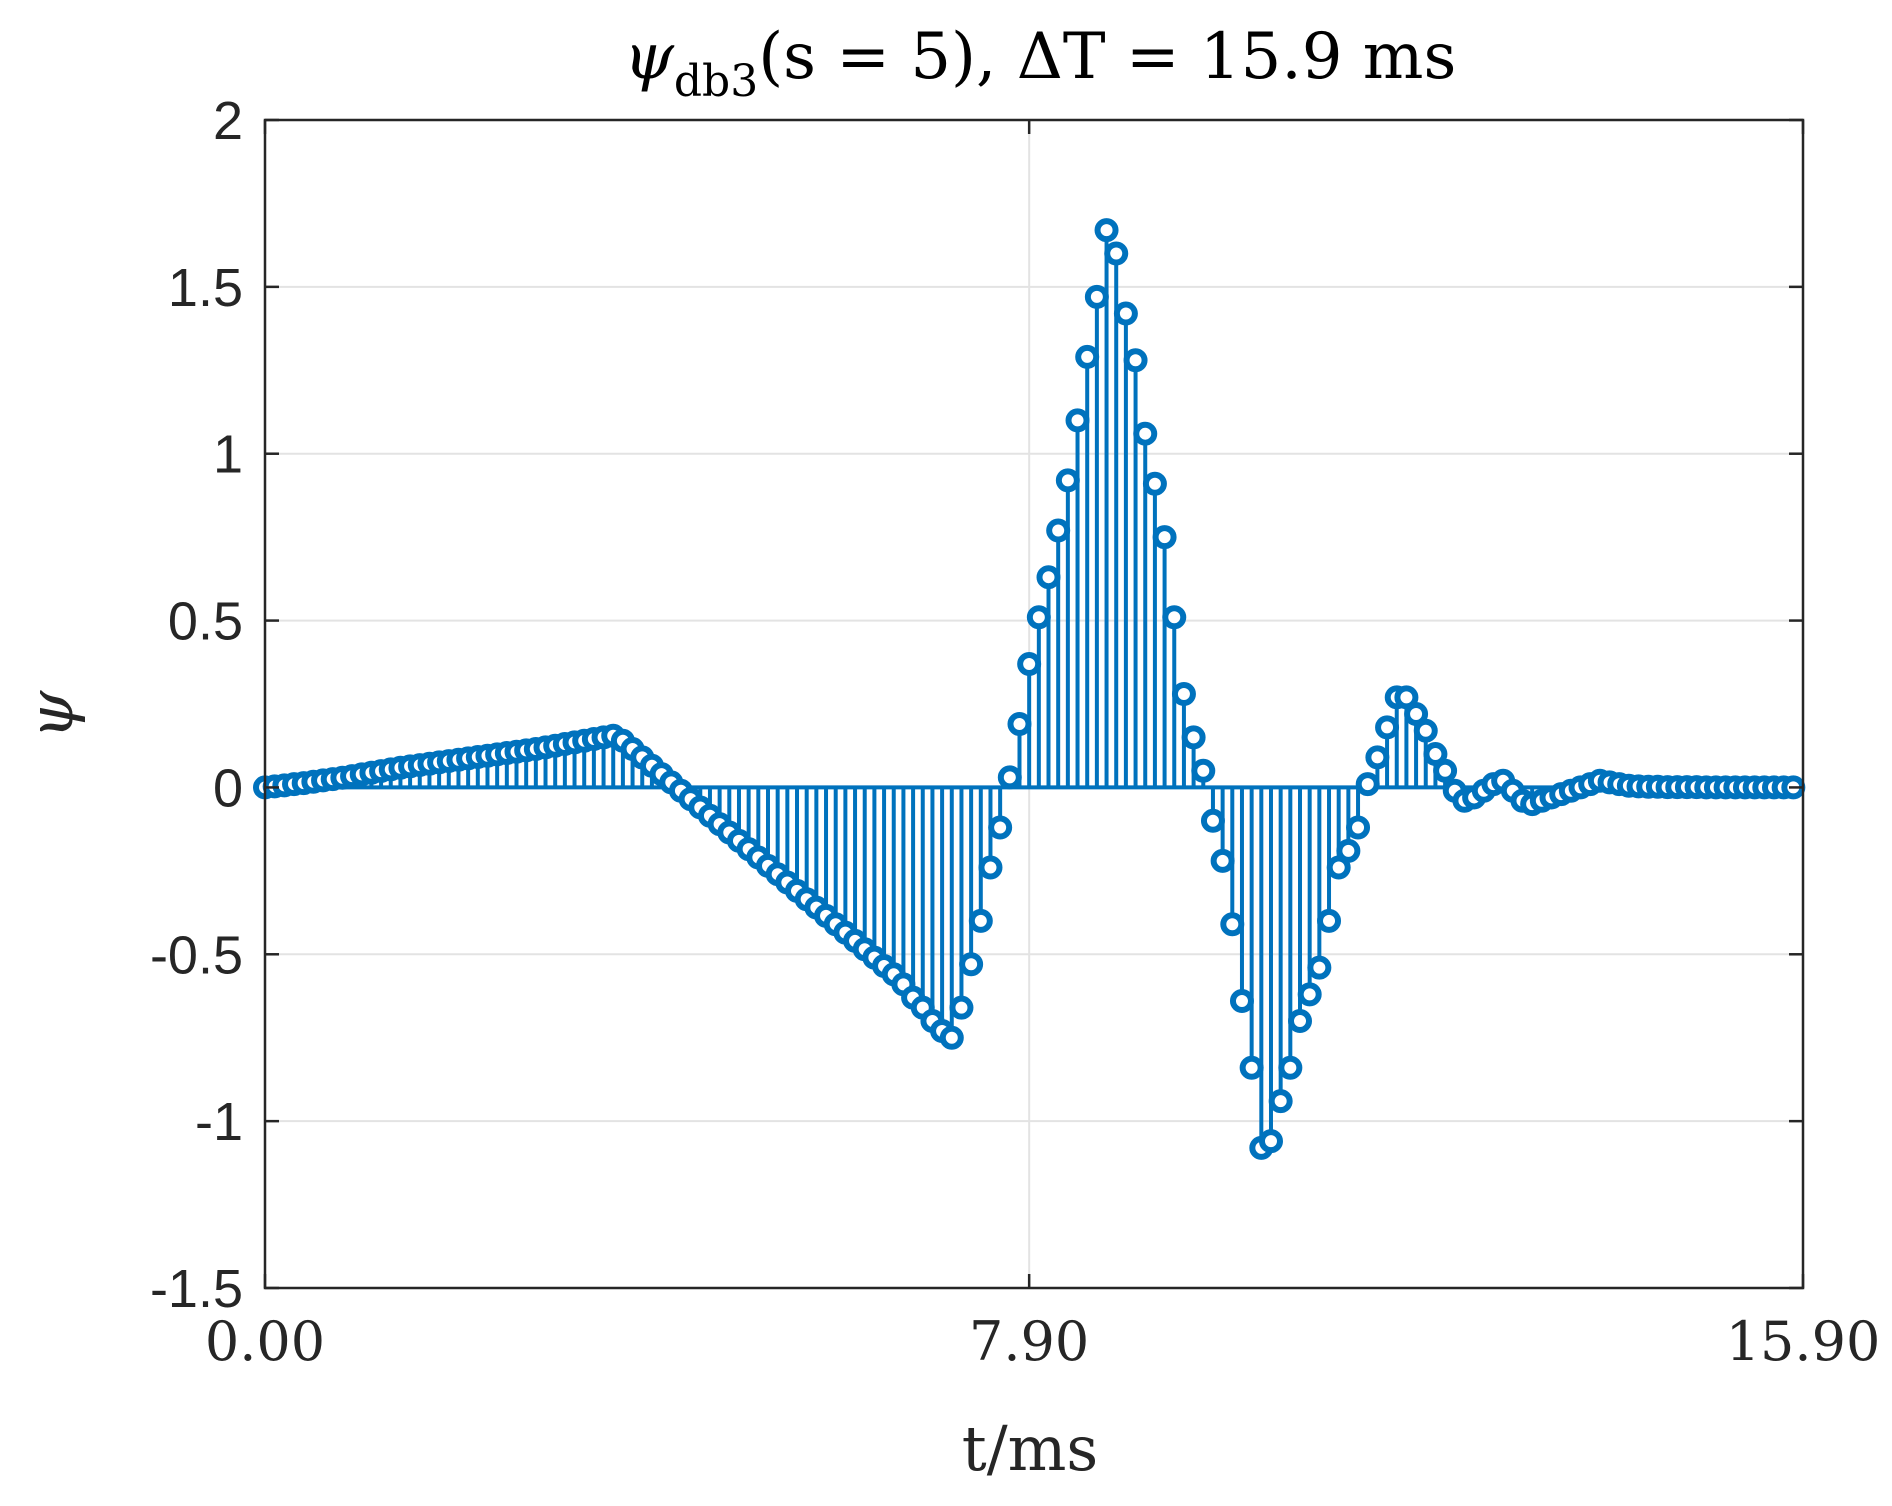  What do you see at coordinates (1803, 1341) in the screenshot?
I see `x-tick-label: 15.90` at bounding box center [1803, 1341].